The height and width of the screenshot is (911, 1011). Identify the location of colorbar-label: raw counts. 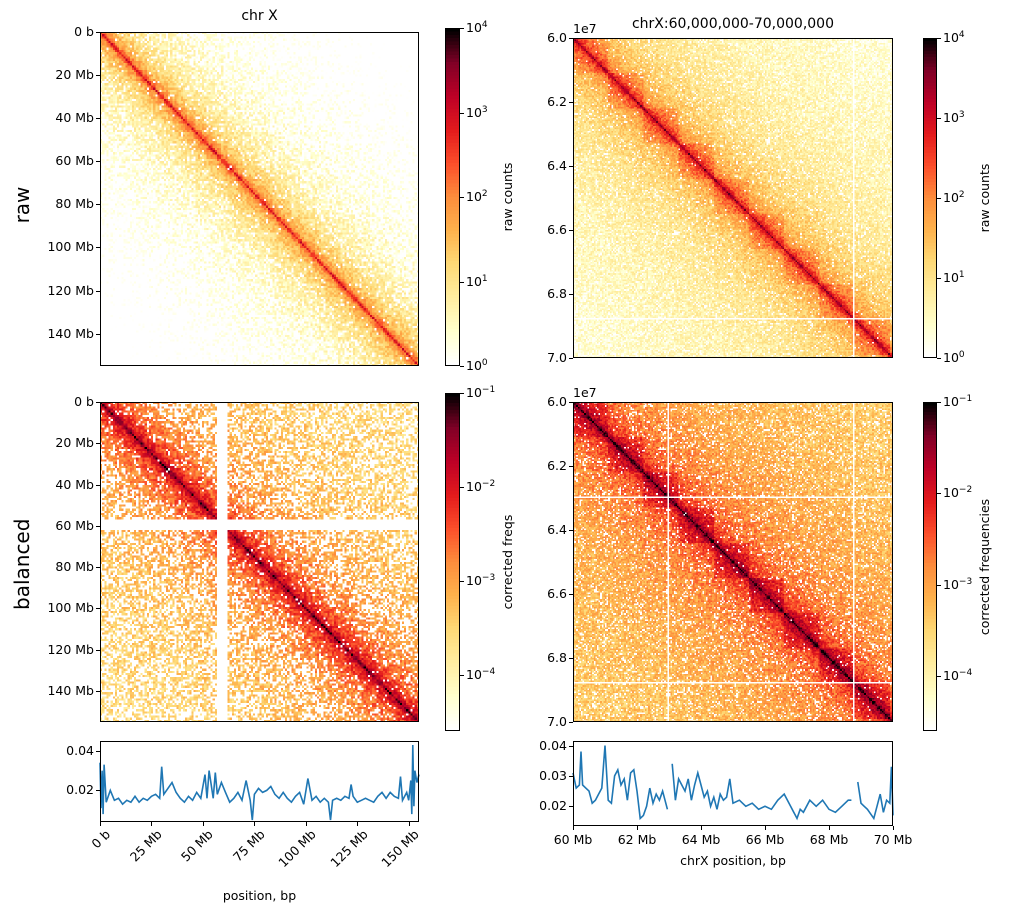
(984, 198).